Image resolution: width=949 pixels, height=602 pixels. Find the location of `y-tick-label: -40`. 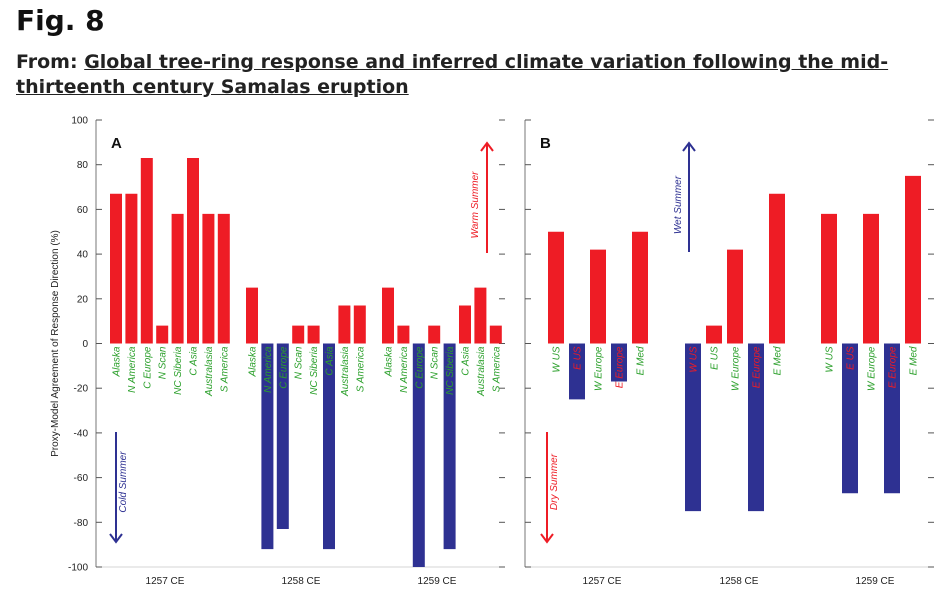

y-tick-label: -40 is located at coordinates (81, 433).